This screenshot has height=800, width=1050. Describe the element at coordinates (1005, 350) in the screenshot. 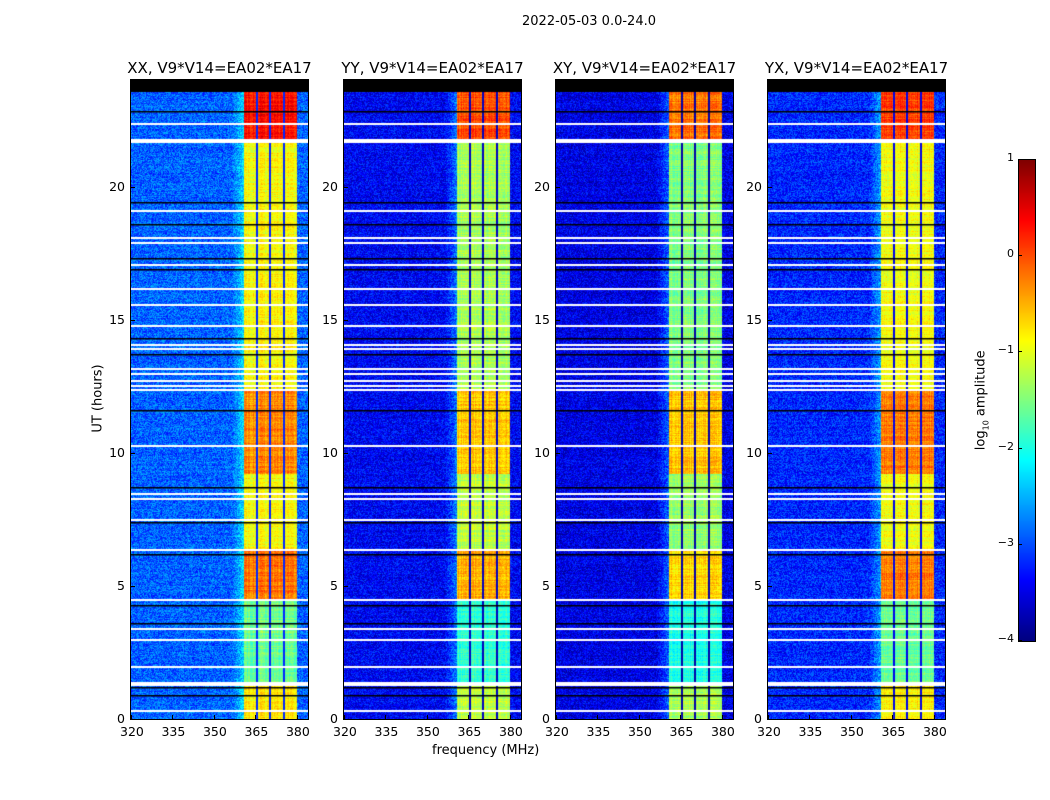

I see `colorbar-tick-label: −1` at that location.